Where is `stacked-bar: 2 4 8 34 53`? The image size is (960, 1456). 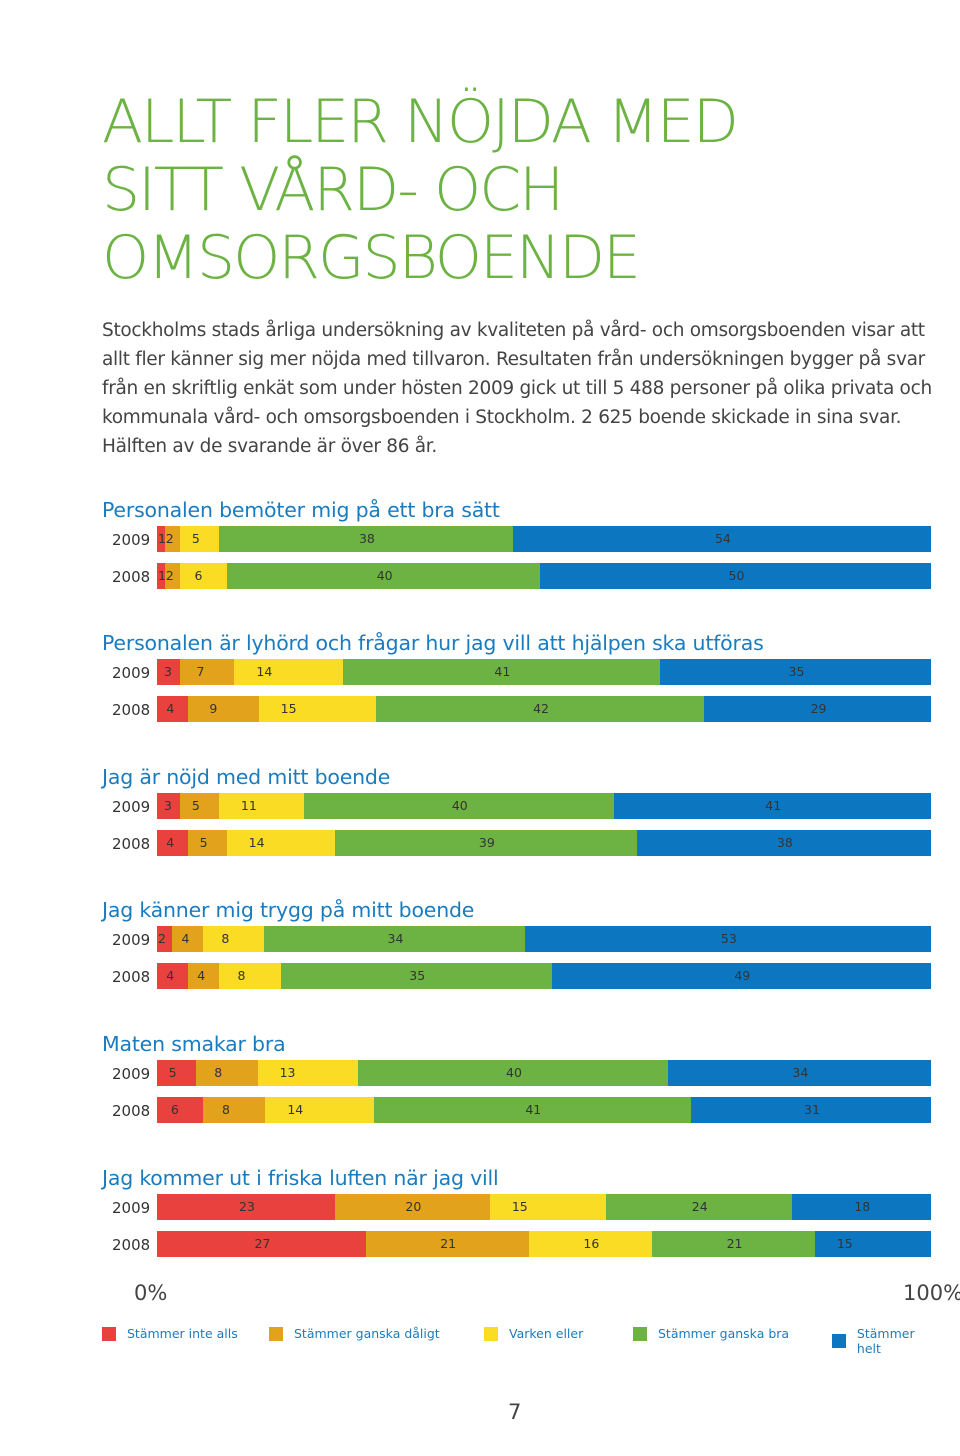
stacked-bar: 2 4 8 34 53 is located at coordinates (544, 939).